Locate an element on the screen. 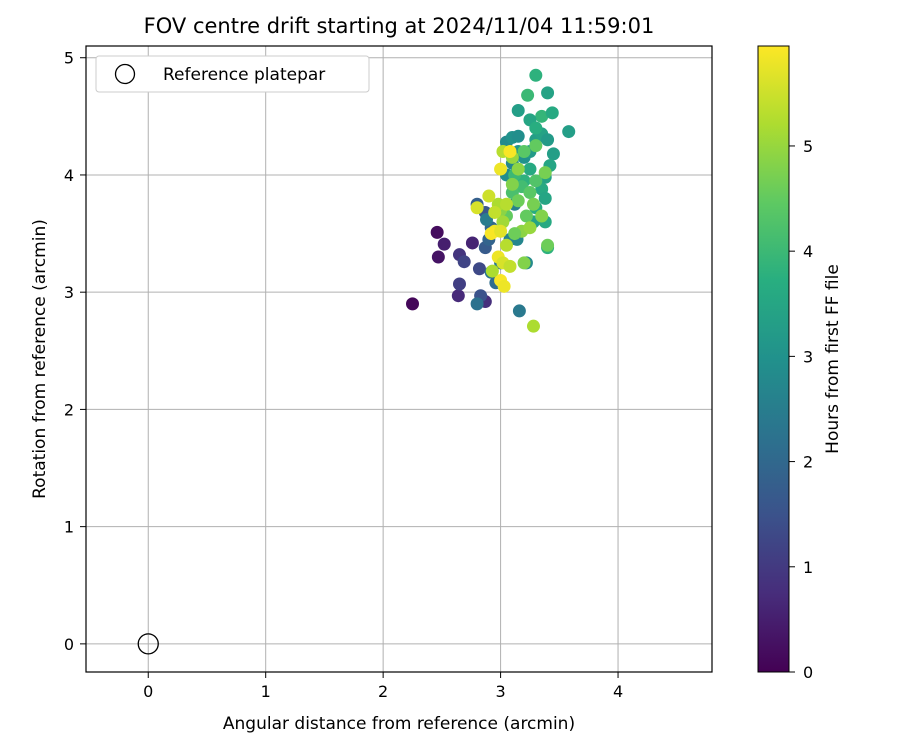 This screenshot has width=900, height=750. colorbar is located at coordinates (773, 359).